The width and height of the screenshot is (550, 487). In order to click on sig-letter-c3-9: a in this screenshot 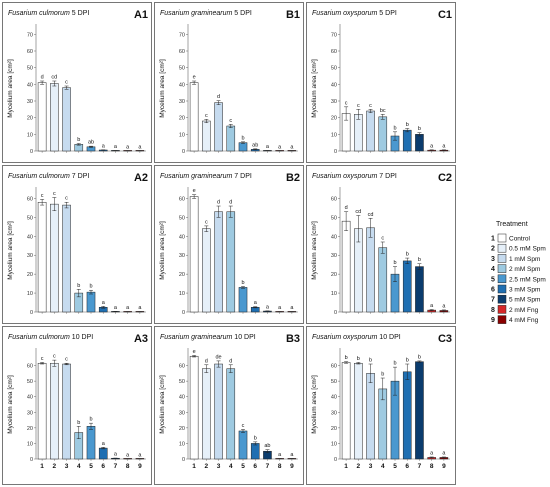, I will do `click(444, 453)`.